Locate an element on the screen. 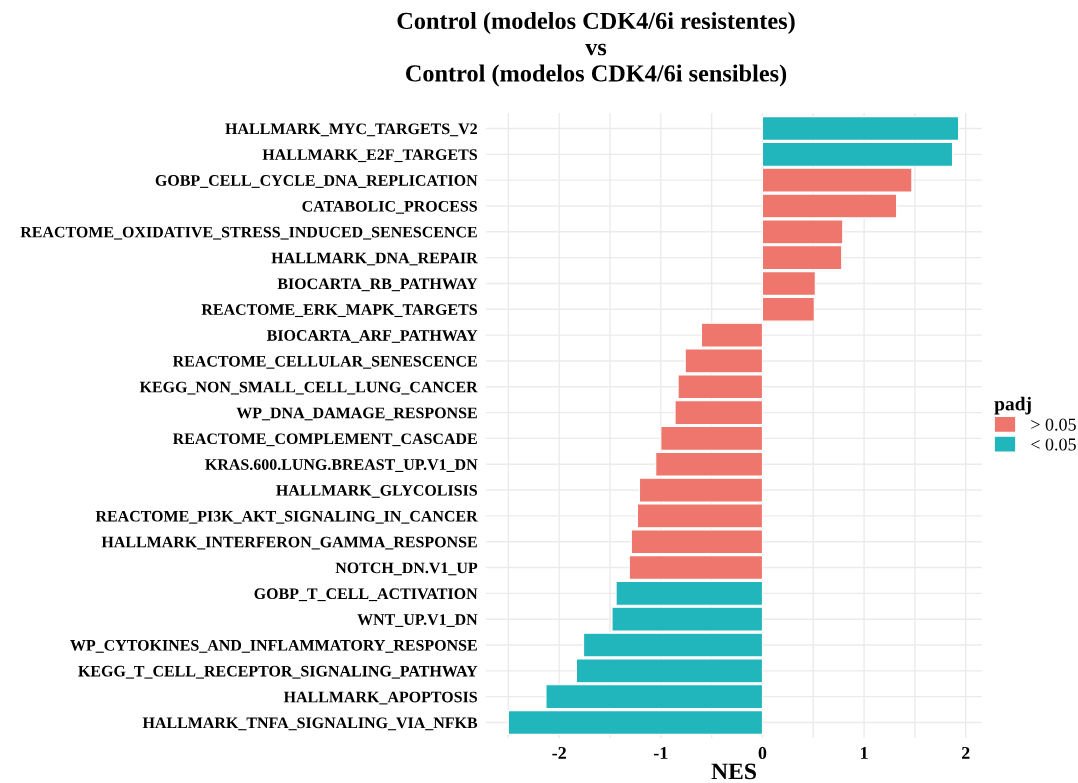 The width and height of the screenshot is (1078, 783). y-tick-label: HALLMARK_INTERFERON_GAMMA_RESPONSE is located at coordinates (289, 543).